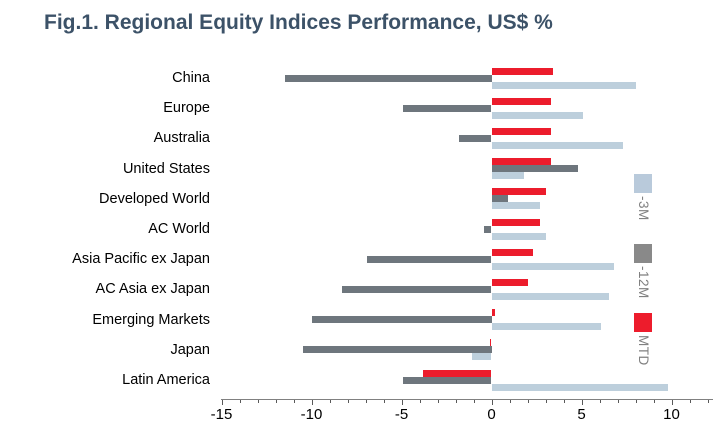 This screenshot has height=431, width=718. Describe the element at coordinates (643, 350) in the screenshot. I see `legend-label: MTD` at that location.